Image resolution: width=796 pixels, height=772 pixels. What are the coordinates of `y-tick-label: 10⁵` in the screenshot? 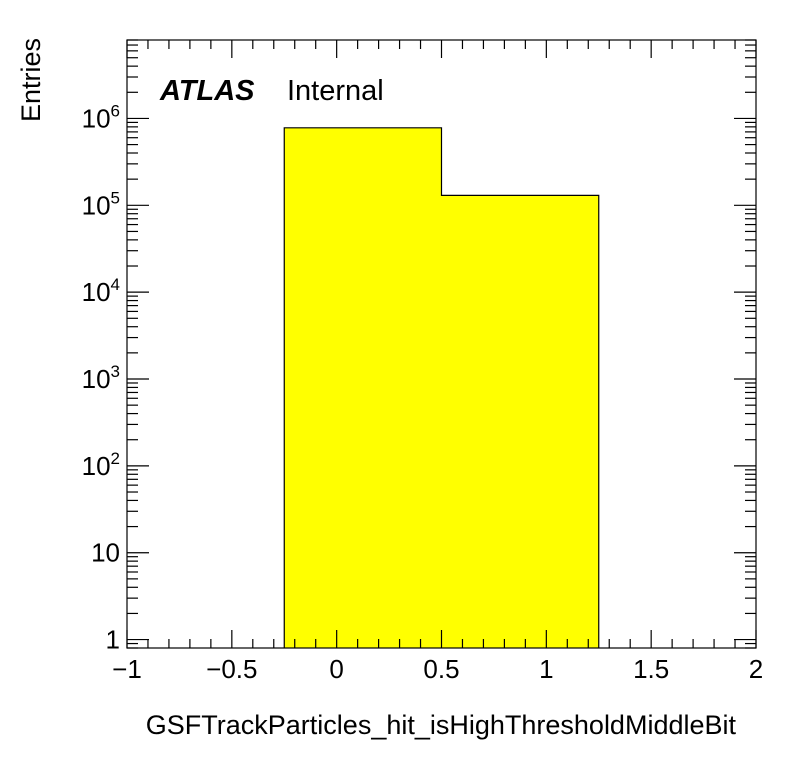 It's located at (101, 204).